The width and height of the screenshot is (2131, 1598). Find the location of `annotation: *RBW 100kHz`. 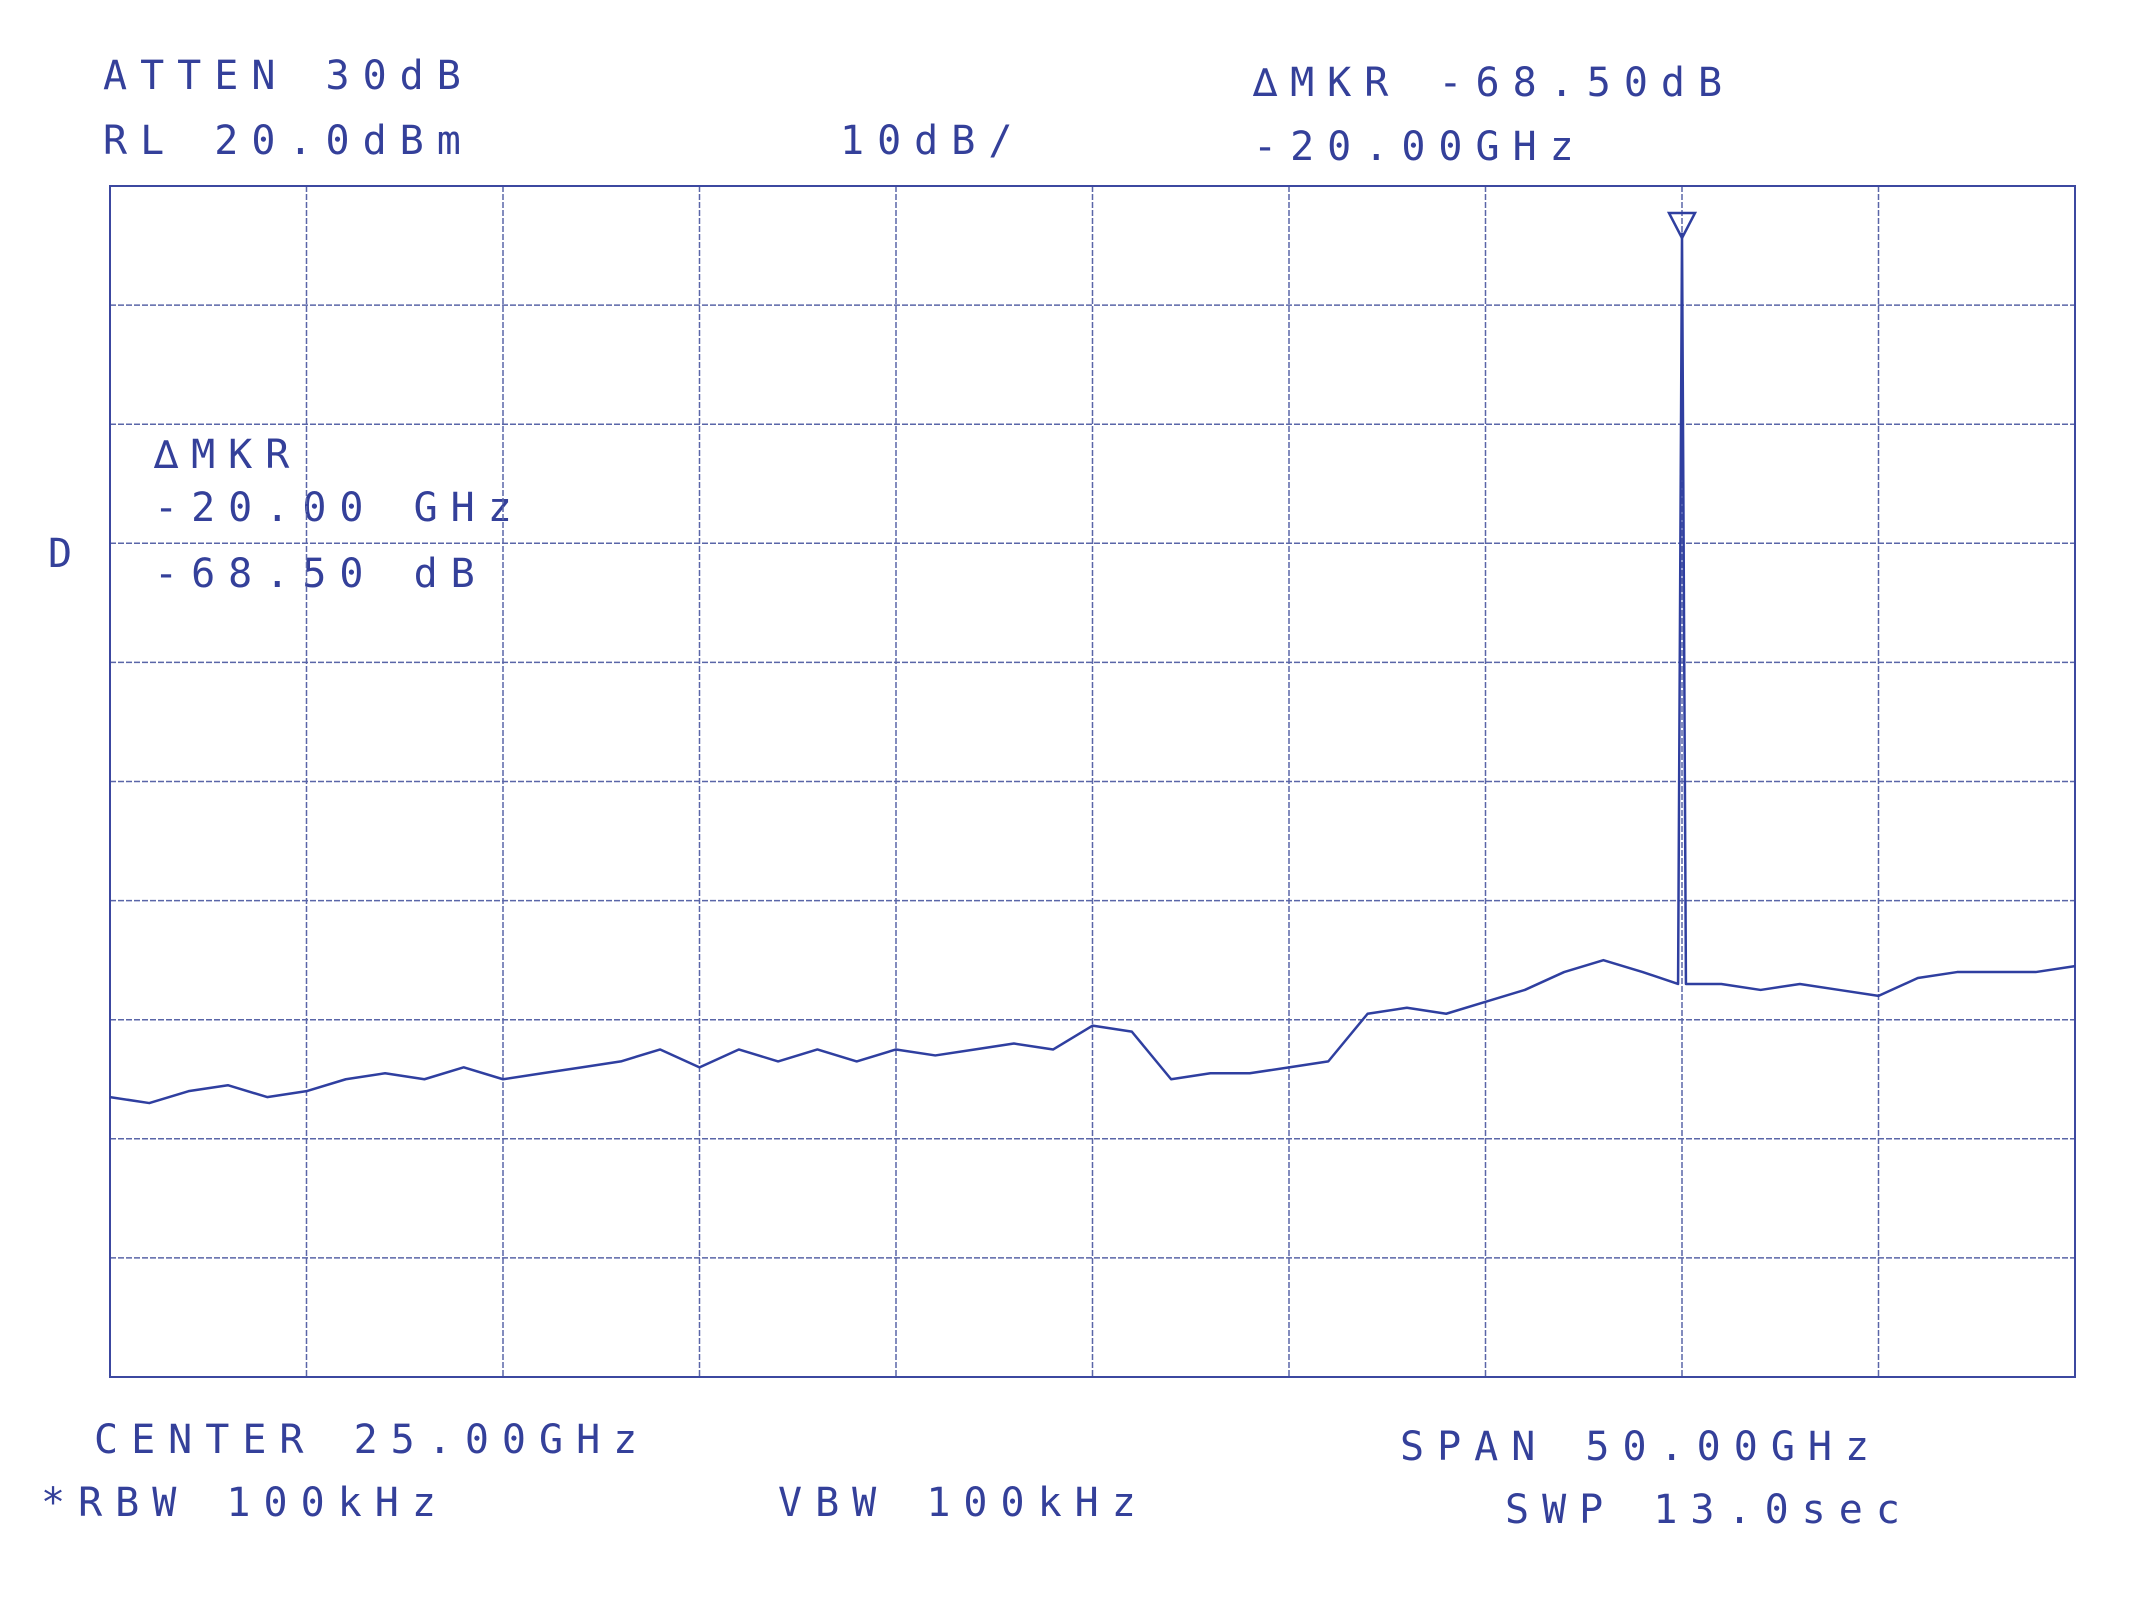

annotation: *RBW 100kHz is located at coordinates (245, 1503).